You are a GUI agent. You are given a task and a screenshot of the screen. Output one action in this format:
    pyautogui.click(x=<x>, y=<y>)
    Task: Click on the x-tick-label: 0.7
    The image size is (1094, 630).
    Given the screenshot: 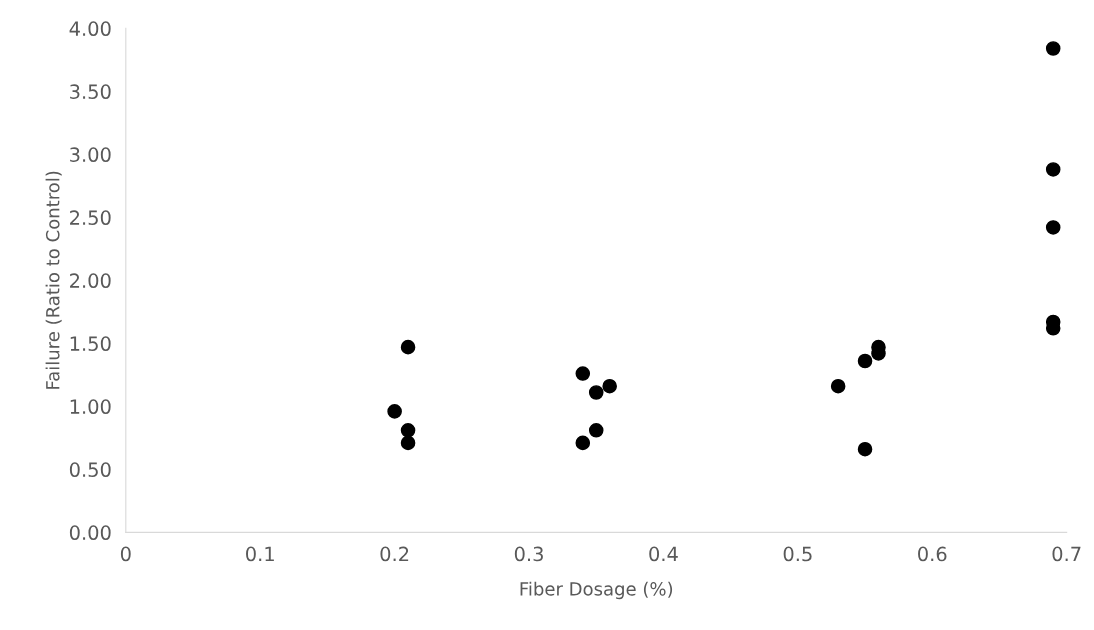 What is the action you would take?
    pyautogui.click(x=1066, y=554)
    